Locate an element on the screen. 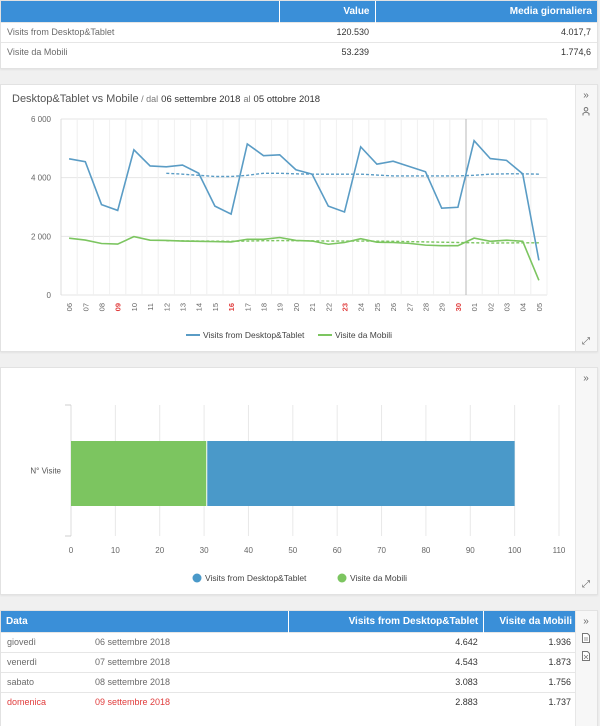  daily-mobile: 1.873 is located at coordinates (530, 661).